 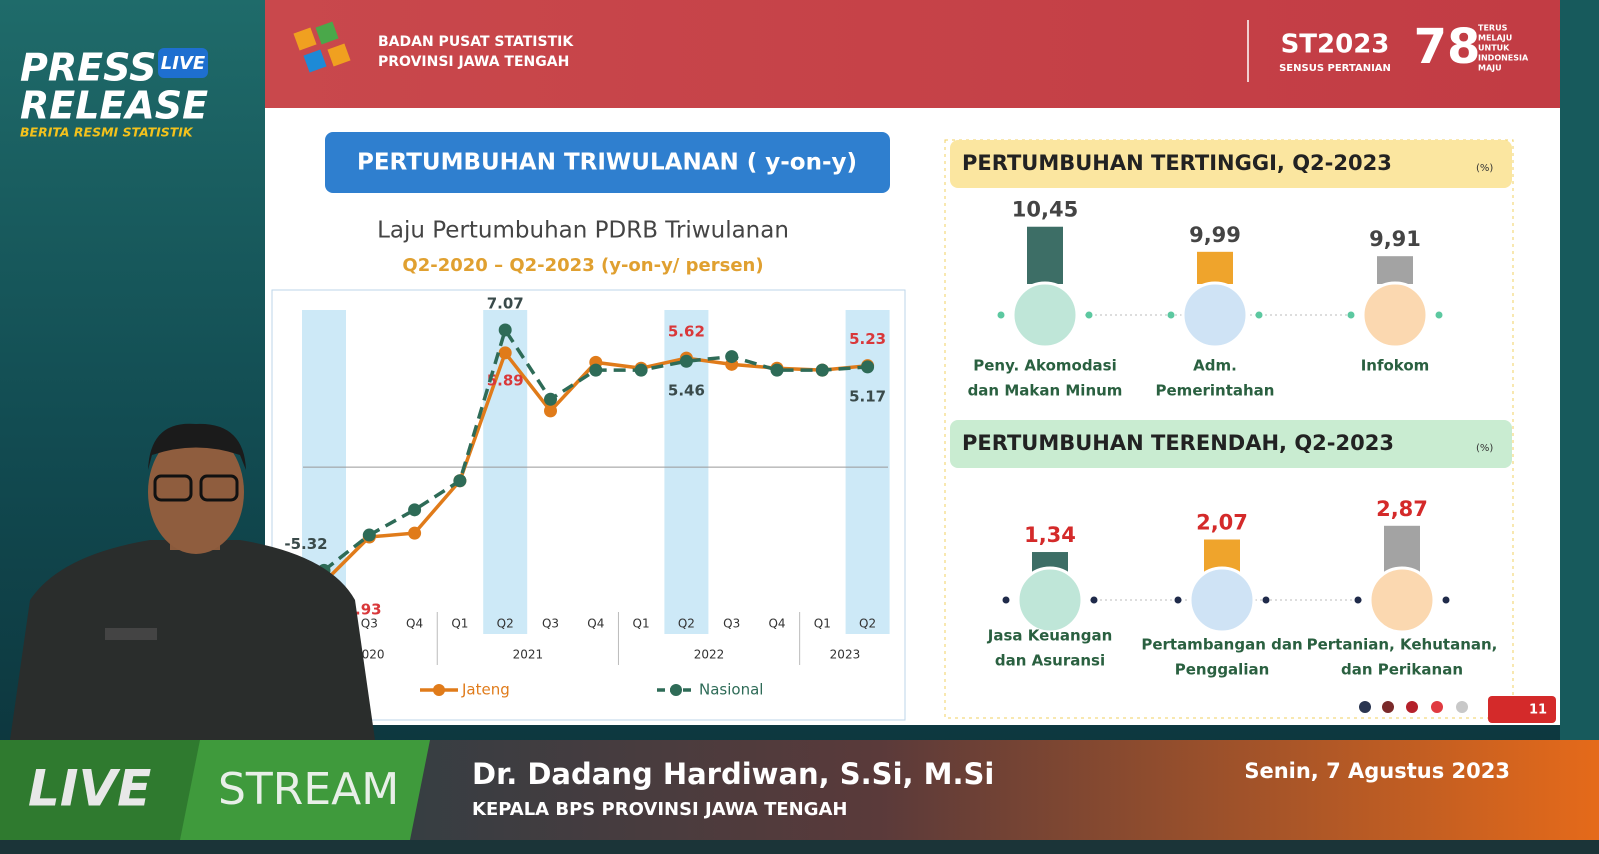 I want to click on date: Senin, 7 Agustus 2023, so click(x=1377, y=771).